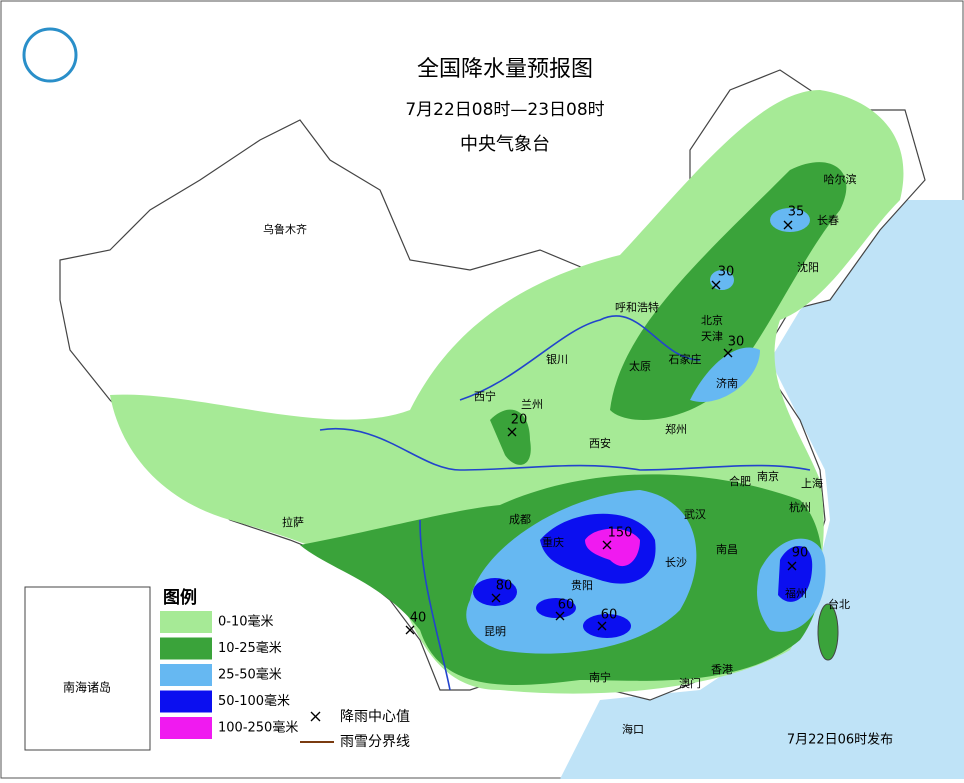  I want to click on city-label: 南昌, so click(727, 549).